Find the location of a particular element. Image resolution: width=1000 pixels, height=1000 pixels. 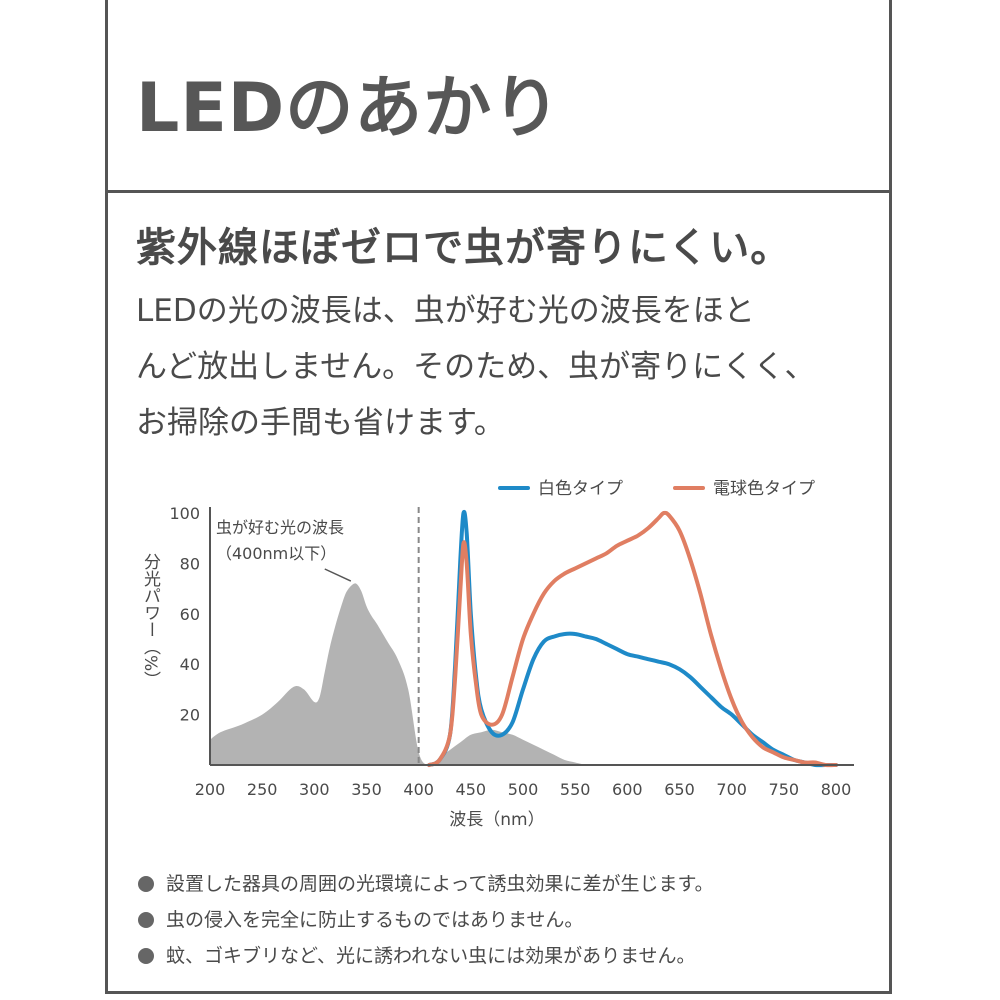

note-item: 虫の侵入を完全に防止するものではありません。 is located at coordinates (510, 920).